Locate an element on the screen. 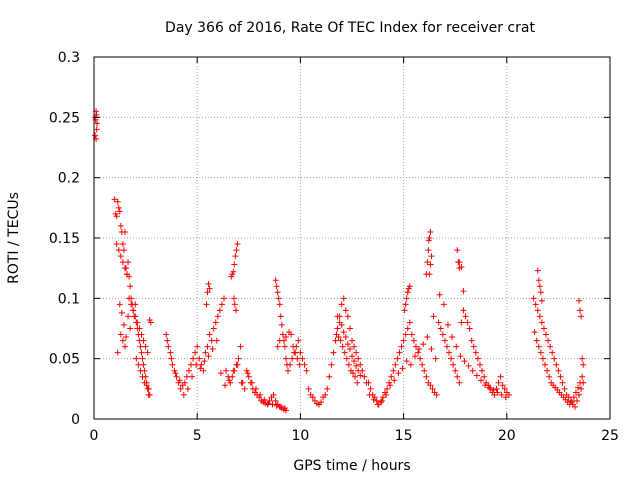  y-tick-label: 0.2 is located at coordinates (69, 179).